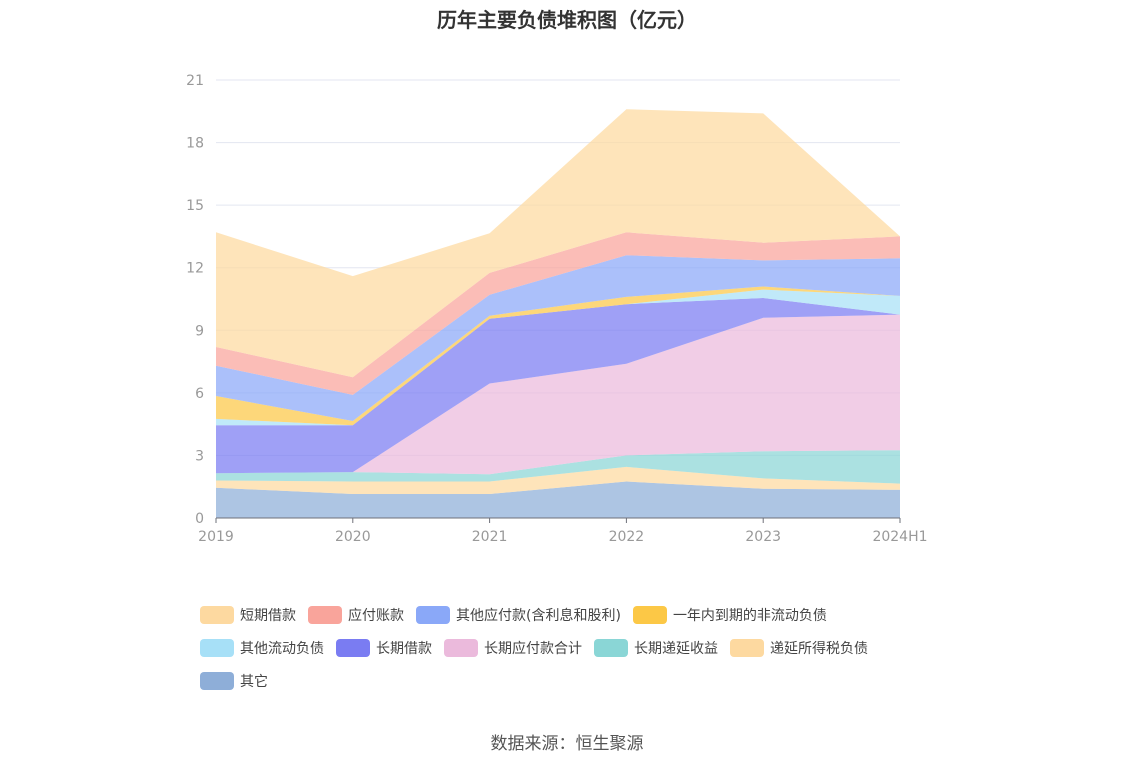  What do you see at coordinates (627, 537) in the screenshot?
I see `x-tick-label: 2022` at bounding box center [627, 537].